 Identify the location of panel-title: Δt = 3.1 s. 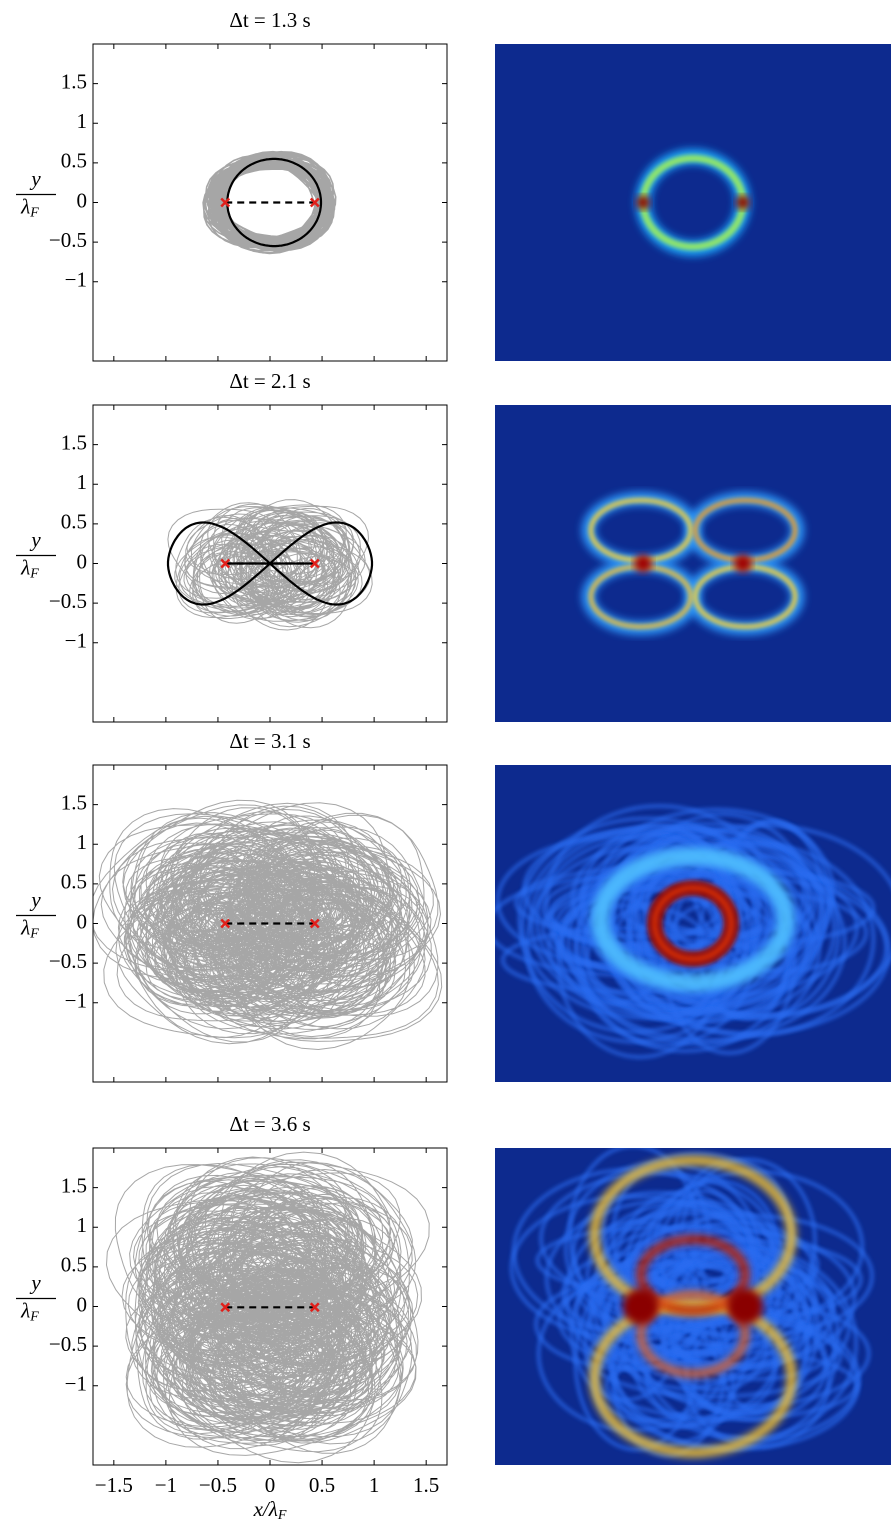
(269, 741).